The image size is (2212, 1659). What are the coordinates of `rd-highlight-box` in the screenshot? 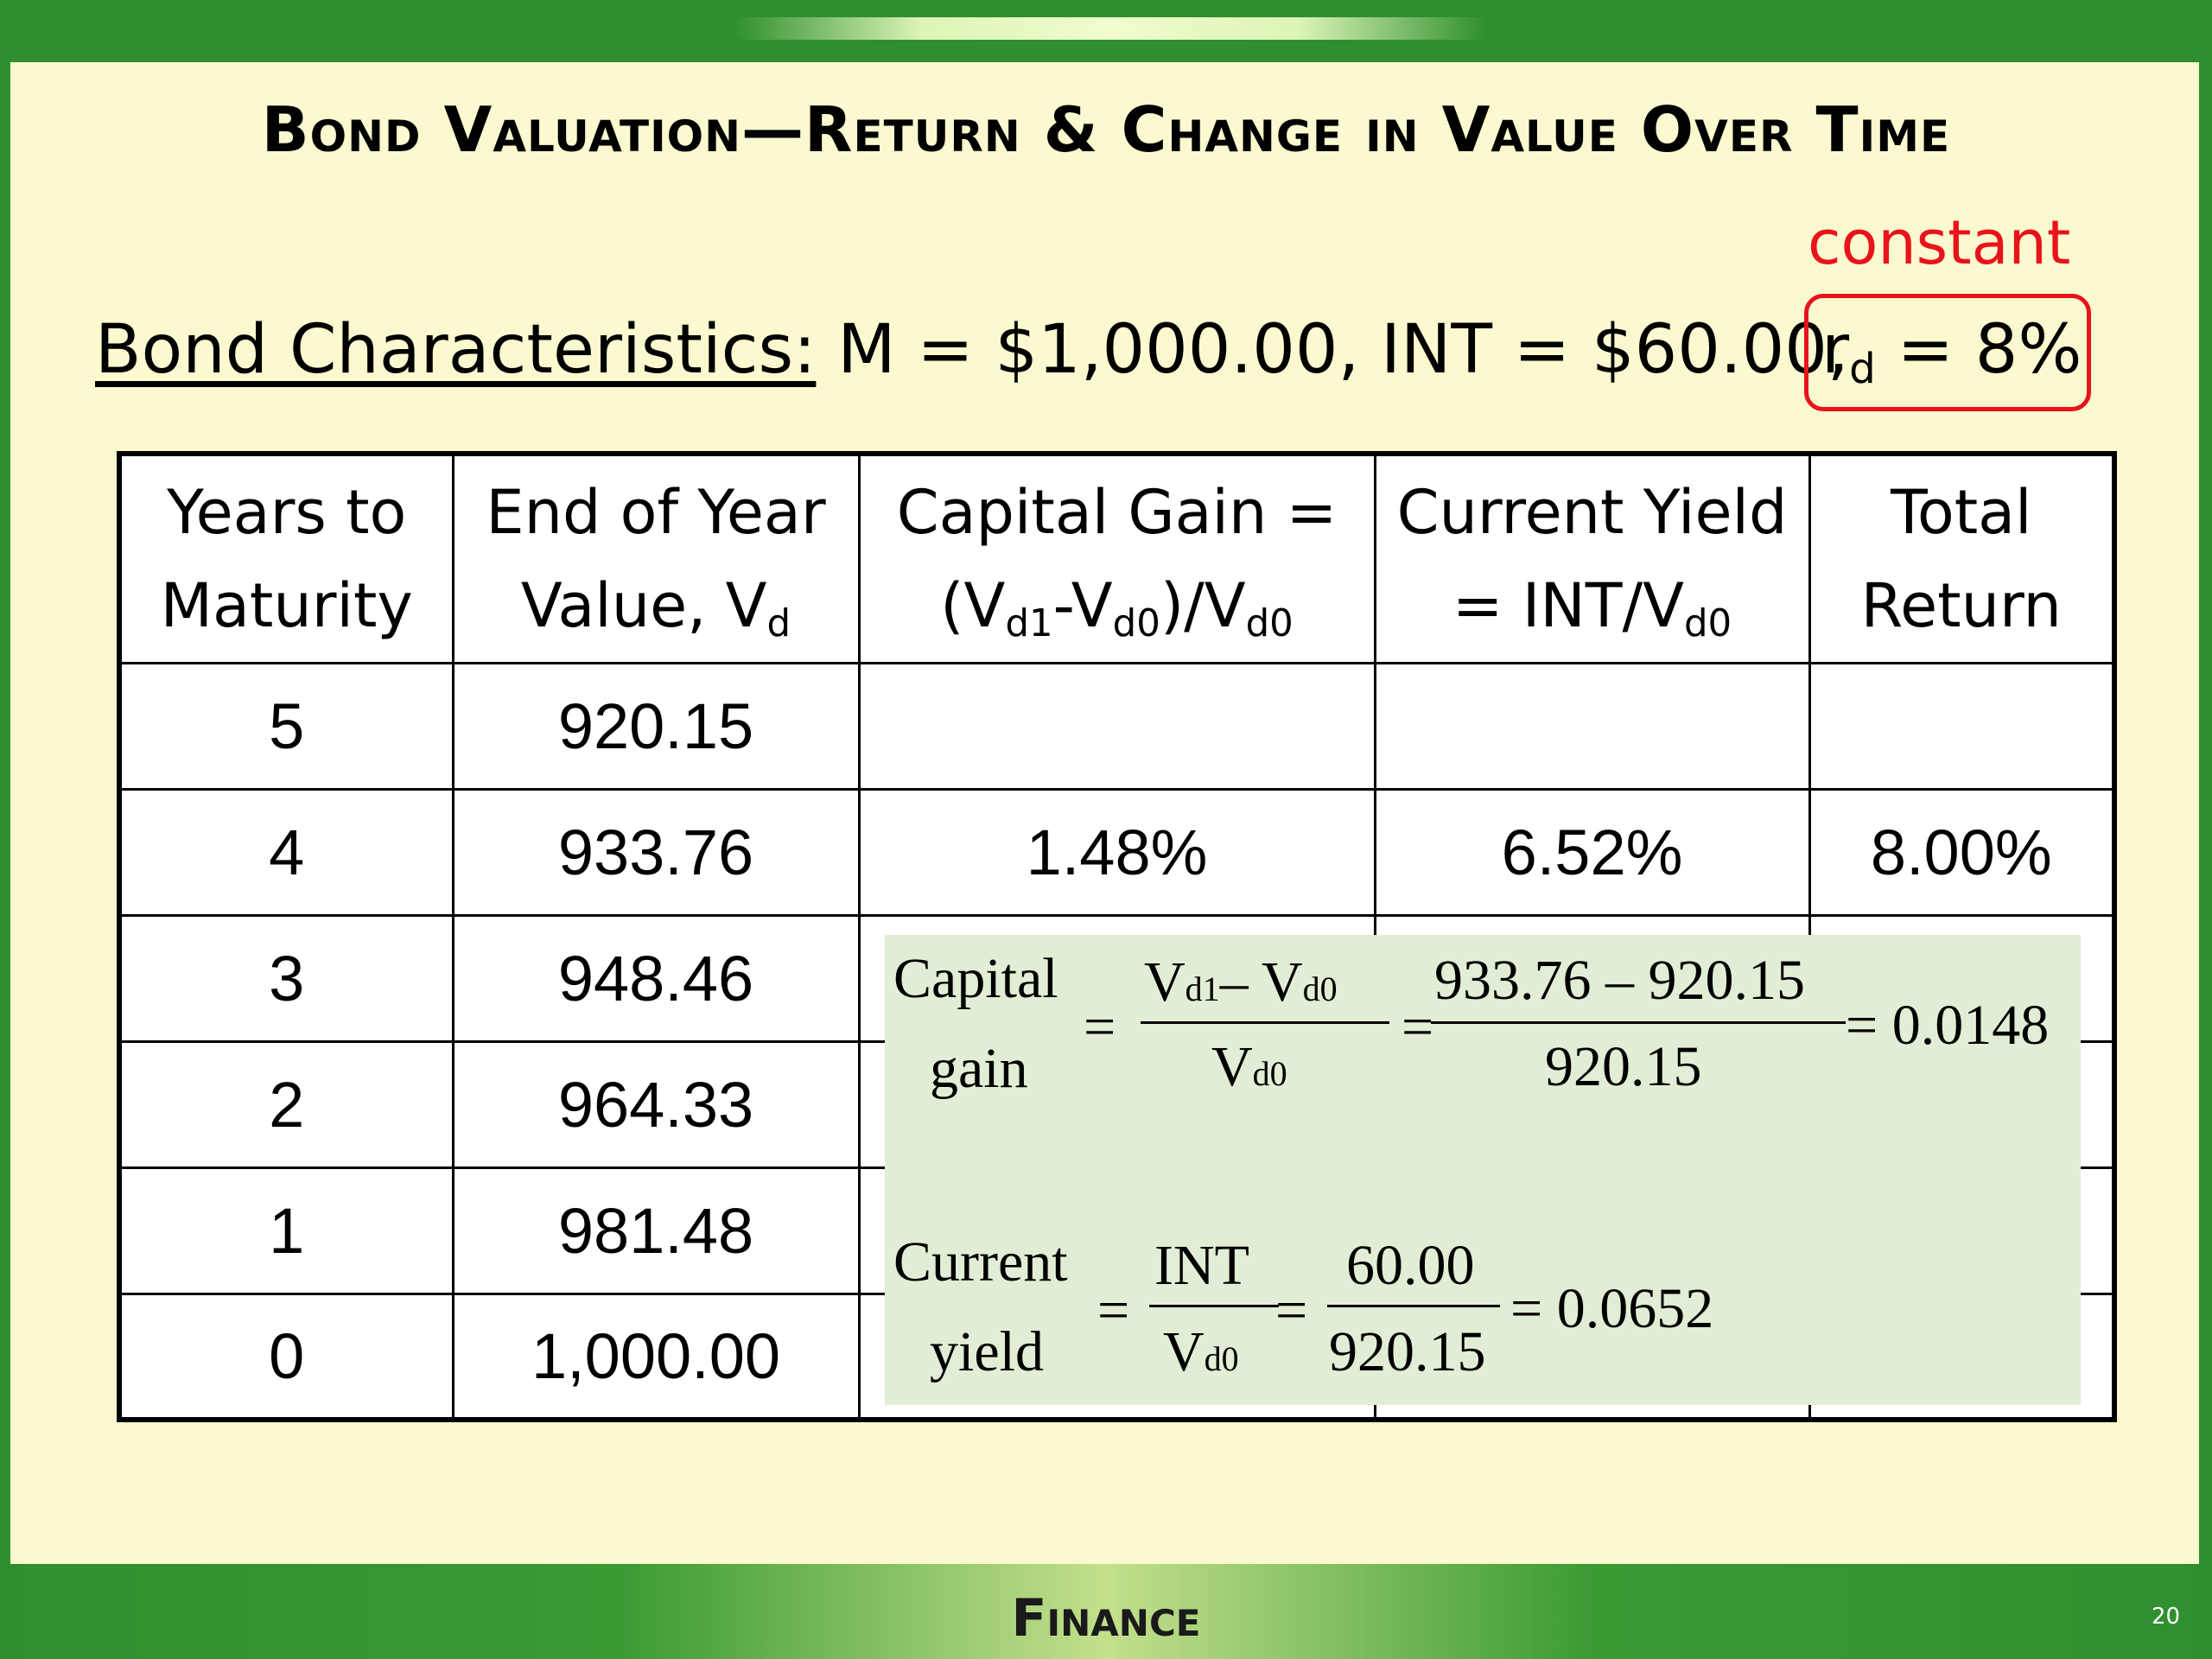 It's located at (1947, 352).